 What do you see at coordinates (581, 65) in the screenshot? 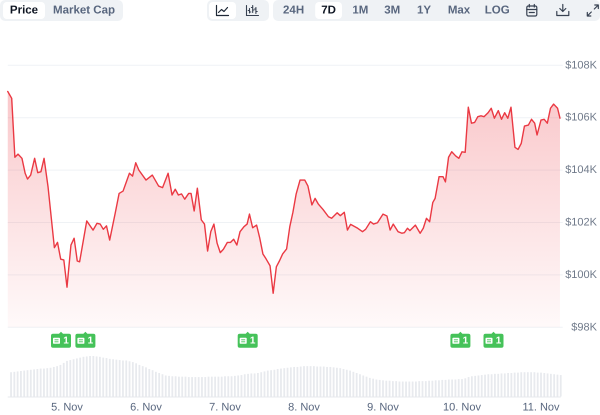
I see `y-tick-label: $108K` at bounding box center [581, 65].